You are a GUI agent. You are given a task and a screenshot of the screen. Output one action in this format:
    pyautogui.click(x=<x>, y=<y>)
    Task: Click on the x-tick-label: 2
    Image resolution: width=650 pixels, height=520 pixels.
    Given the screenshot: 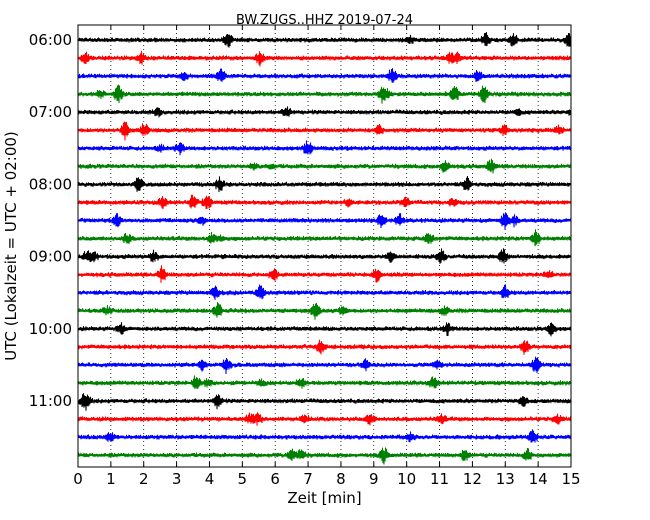 What is the action you would take?
    pyautogui.click(x=144, y=479)
    